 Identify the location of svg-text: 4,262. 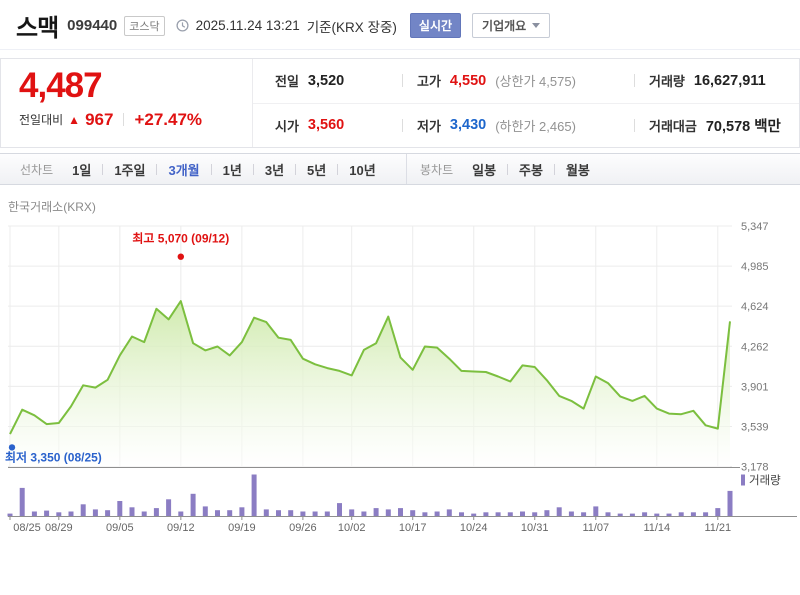
(755, 347).